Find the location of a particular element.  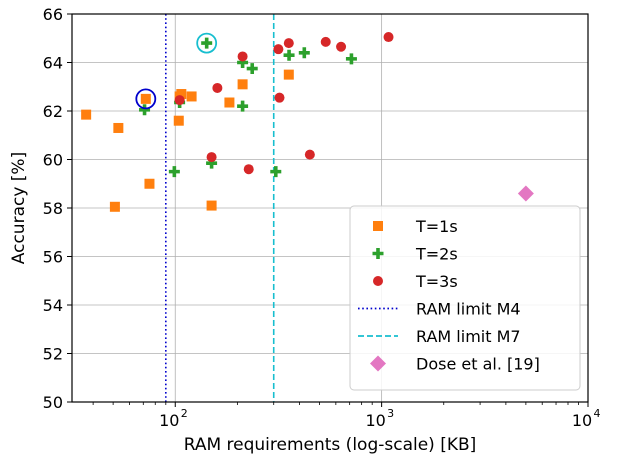

y-tick-label: 58 is located at coordinates (53, 208).